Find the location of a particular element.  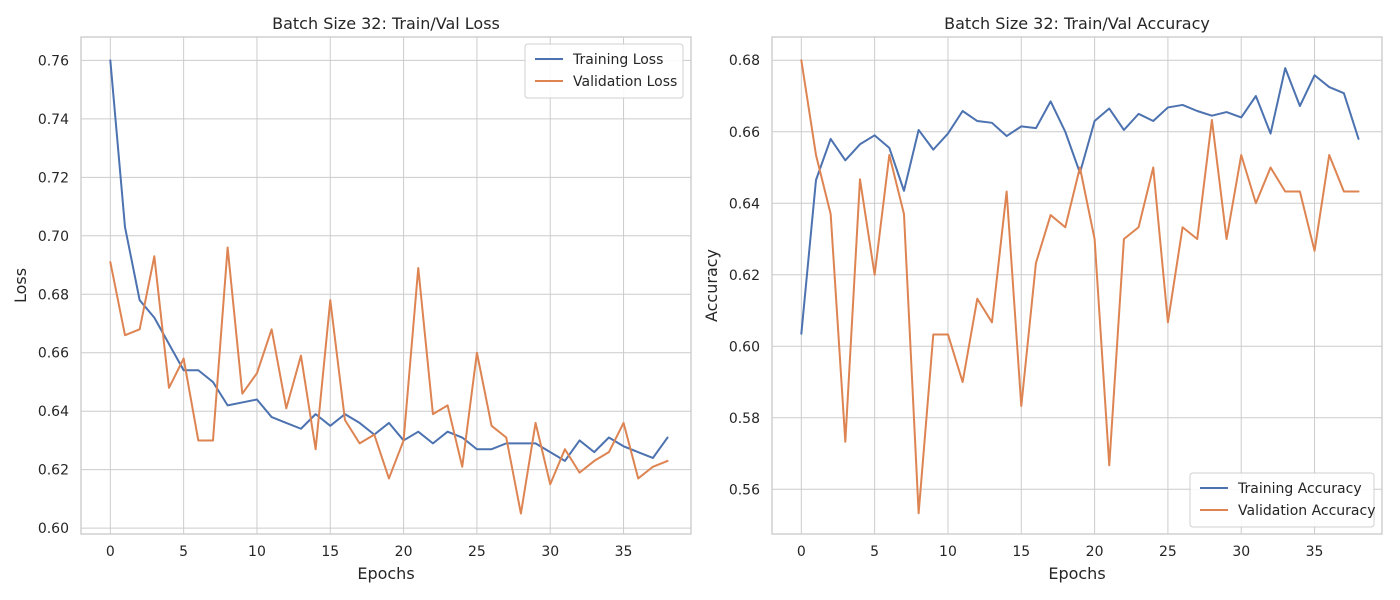

y-axis-label: Accuracy is located at coordinates (711, 285).